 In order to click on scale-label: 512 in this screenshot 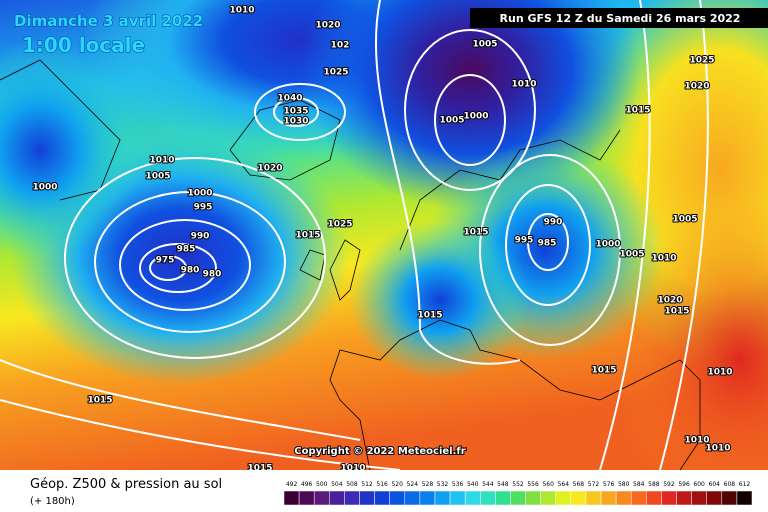, I will do `click(367, 484)`.